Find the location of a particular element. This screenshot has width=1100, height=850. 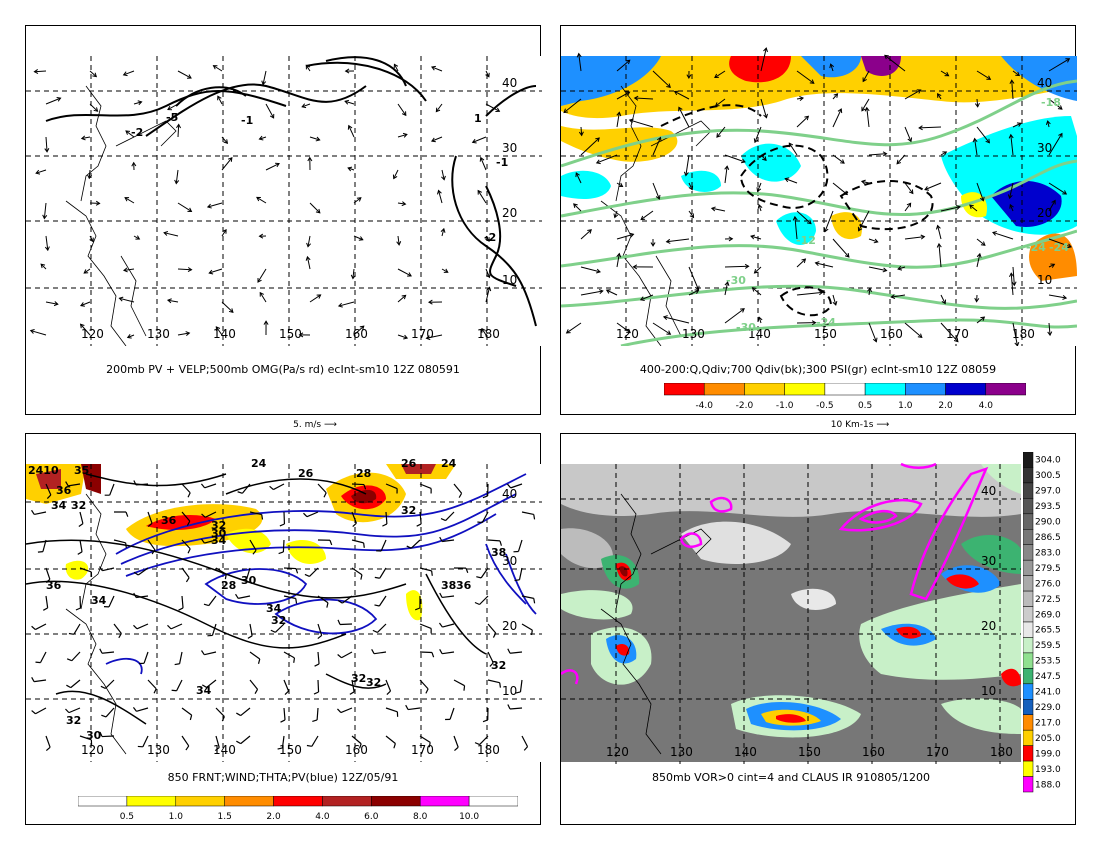

colorbar-label: 1.0 is located at coordinates (905, 406).